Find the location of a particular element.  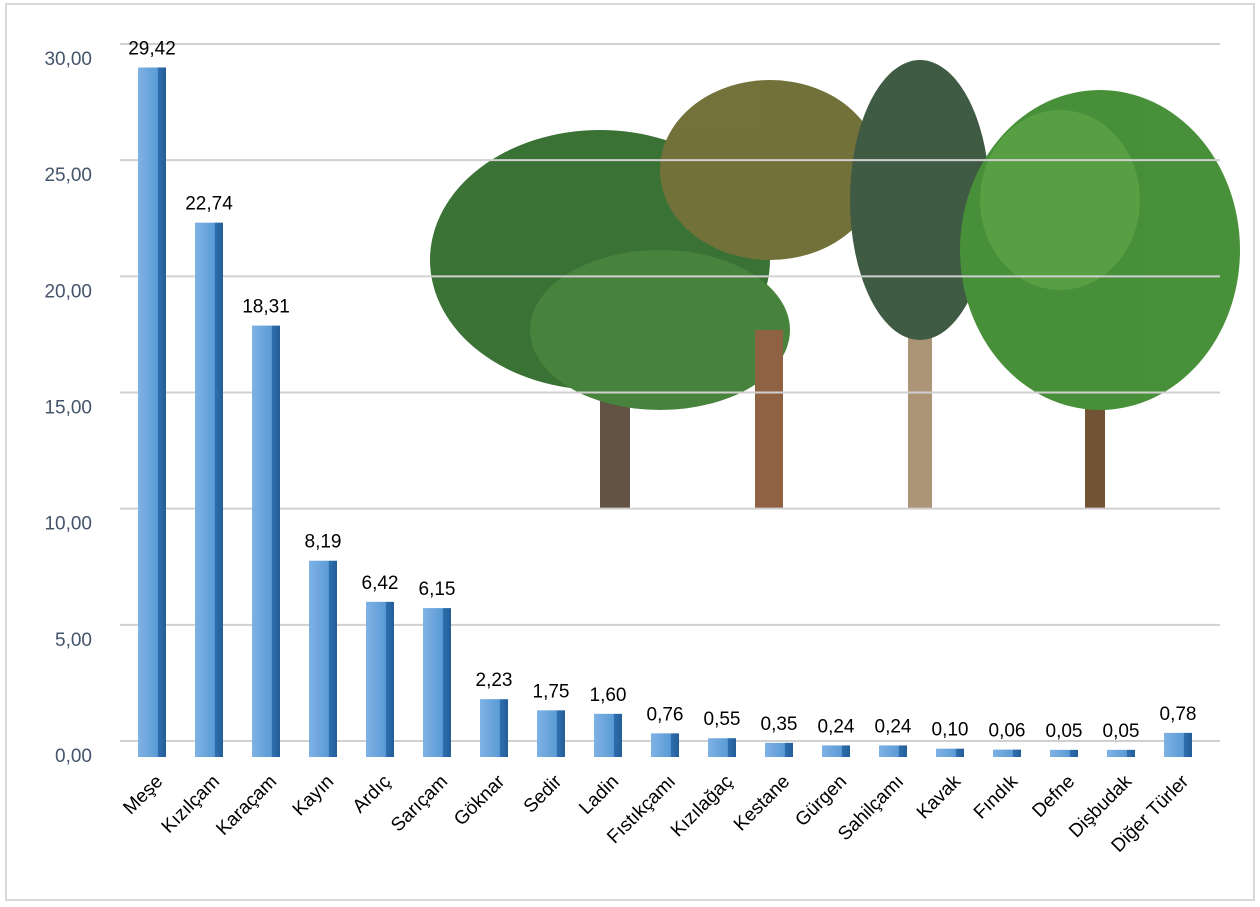

value-label: 0,55 is located at coordinates (722, 719).